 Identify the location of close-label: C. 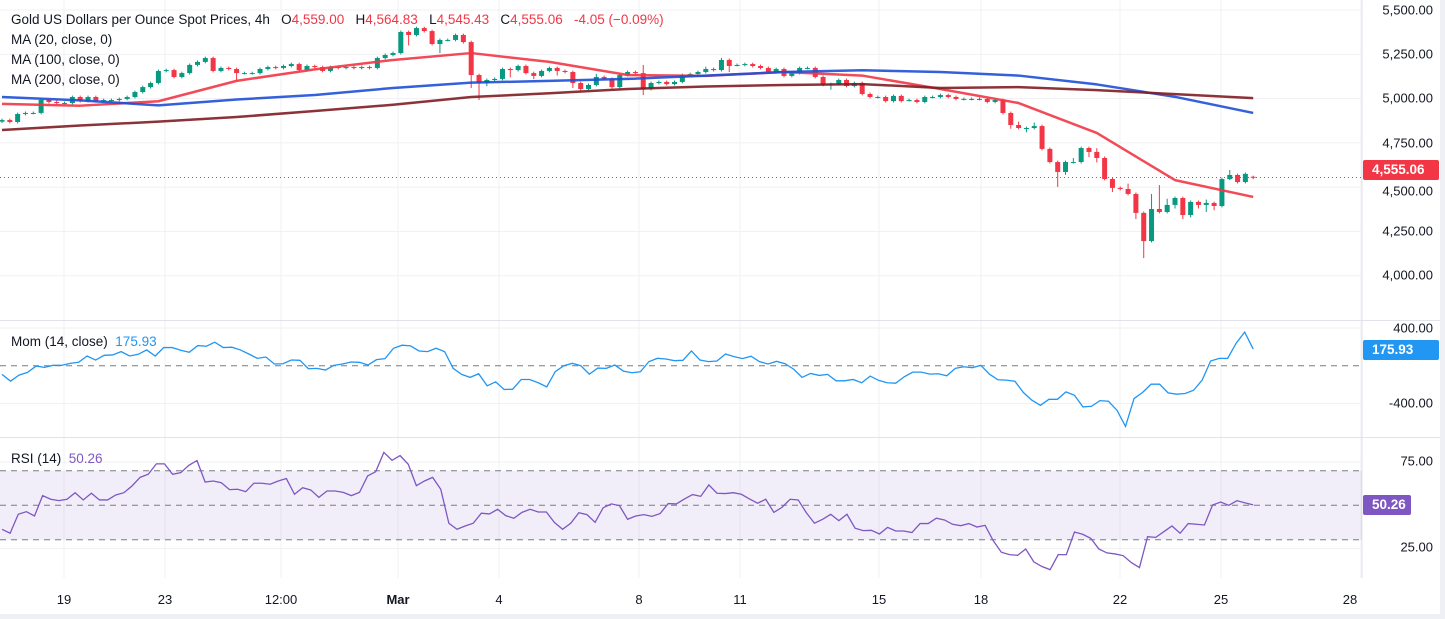
(505, 19).